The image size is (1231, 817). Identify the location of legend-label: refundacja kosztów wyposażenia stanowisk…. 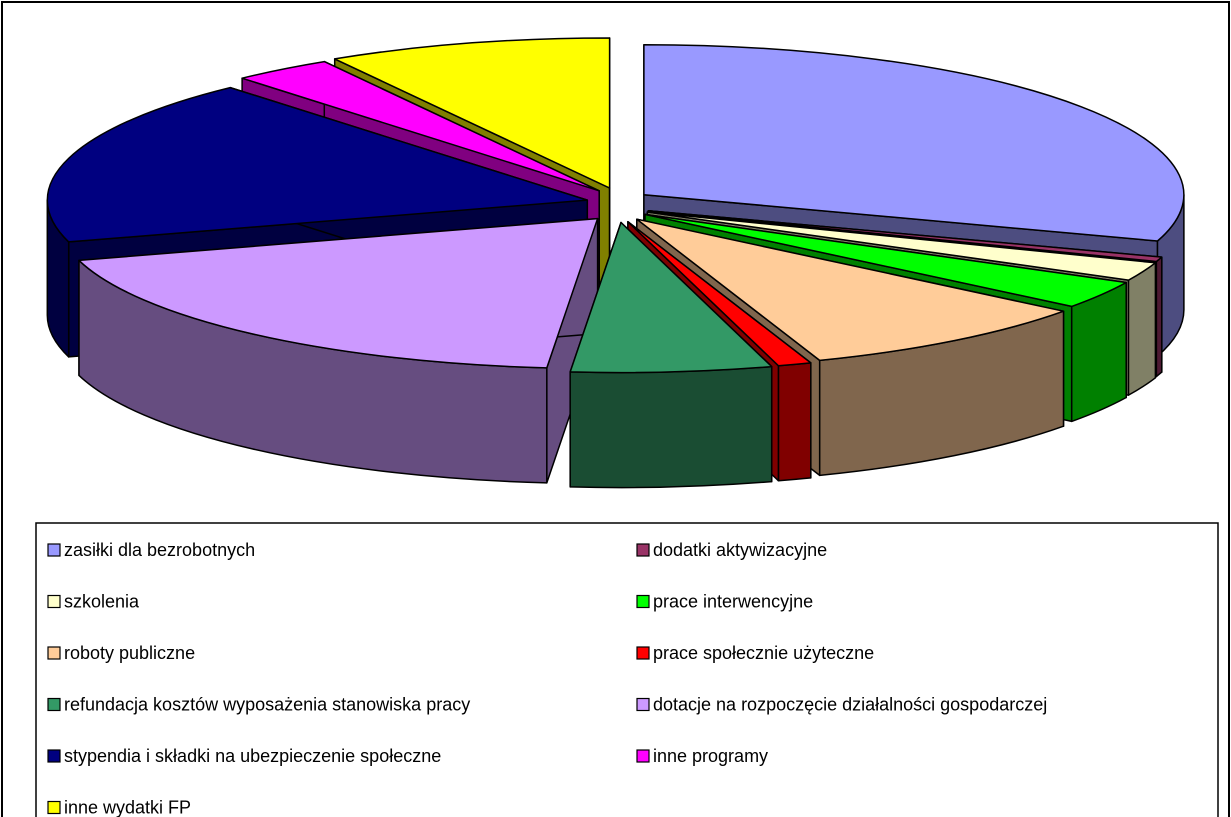
(267, 704).